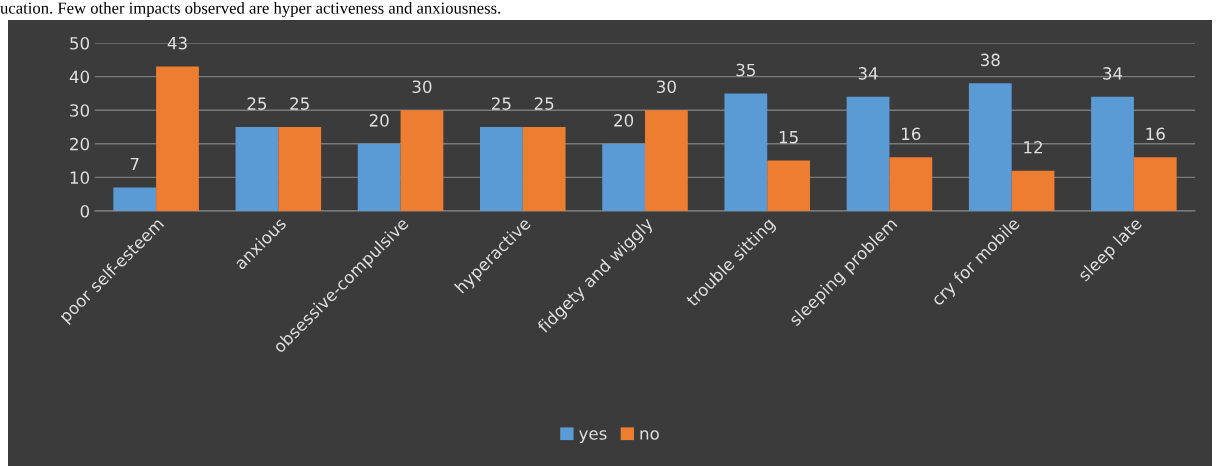 The image size is (1220, 466). I want to click on legend-label: yes, so click(593, 436).